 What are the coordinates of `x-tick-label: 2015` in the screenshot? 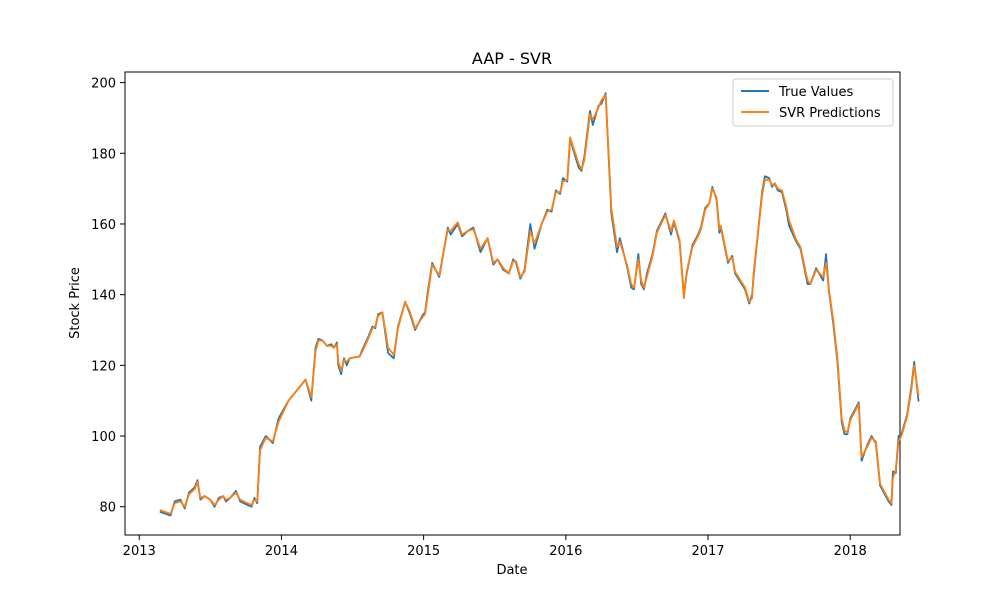 It's located at (423, 551).